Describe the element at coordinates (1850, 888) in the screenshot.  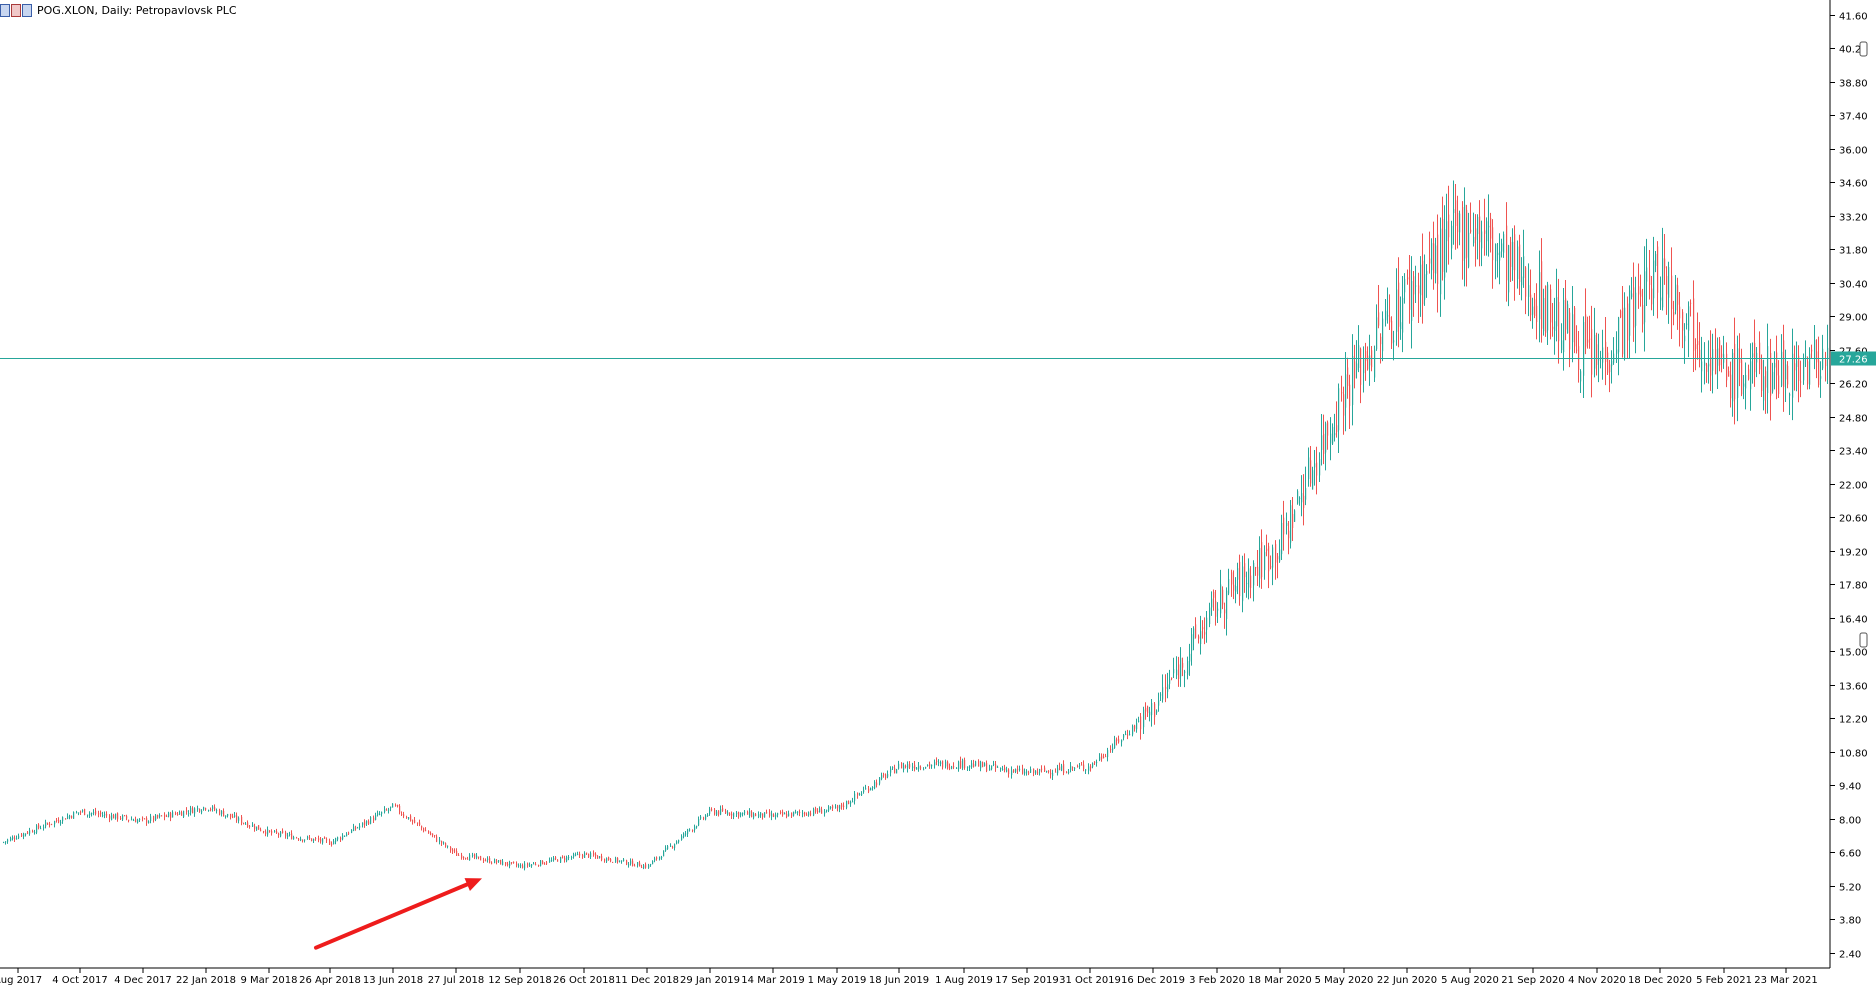
I see `y-tick-label: 5.20` at that location.